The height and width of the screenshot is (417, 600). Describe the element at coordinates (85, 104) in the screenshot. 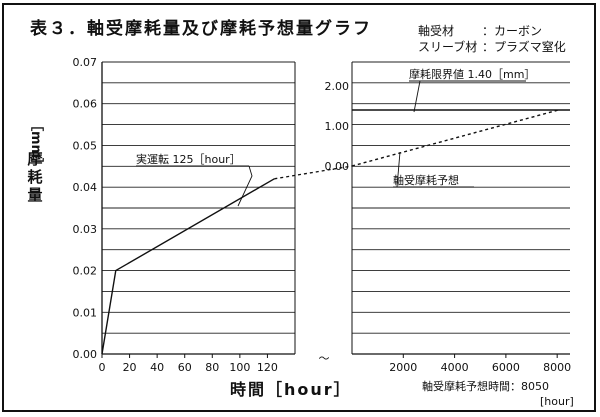

I see `left-y-tick-label: 0.06` at that location.